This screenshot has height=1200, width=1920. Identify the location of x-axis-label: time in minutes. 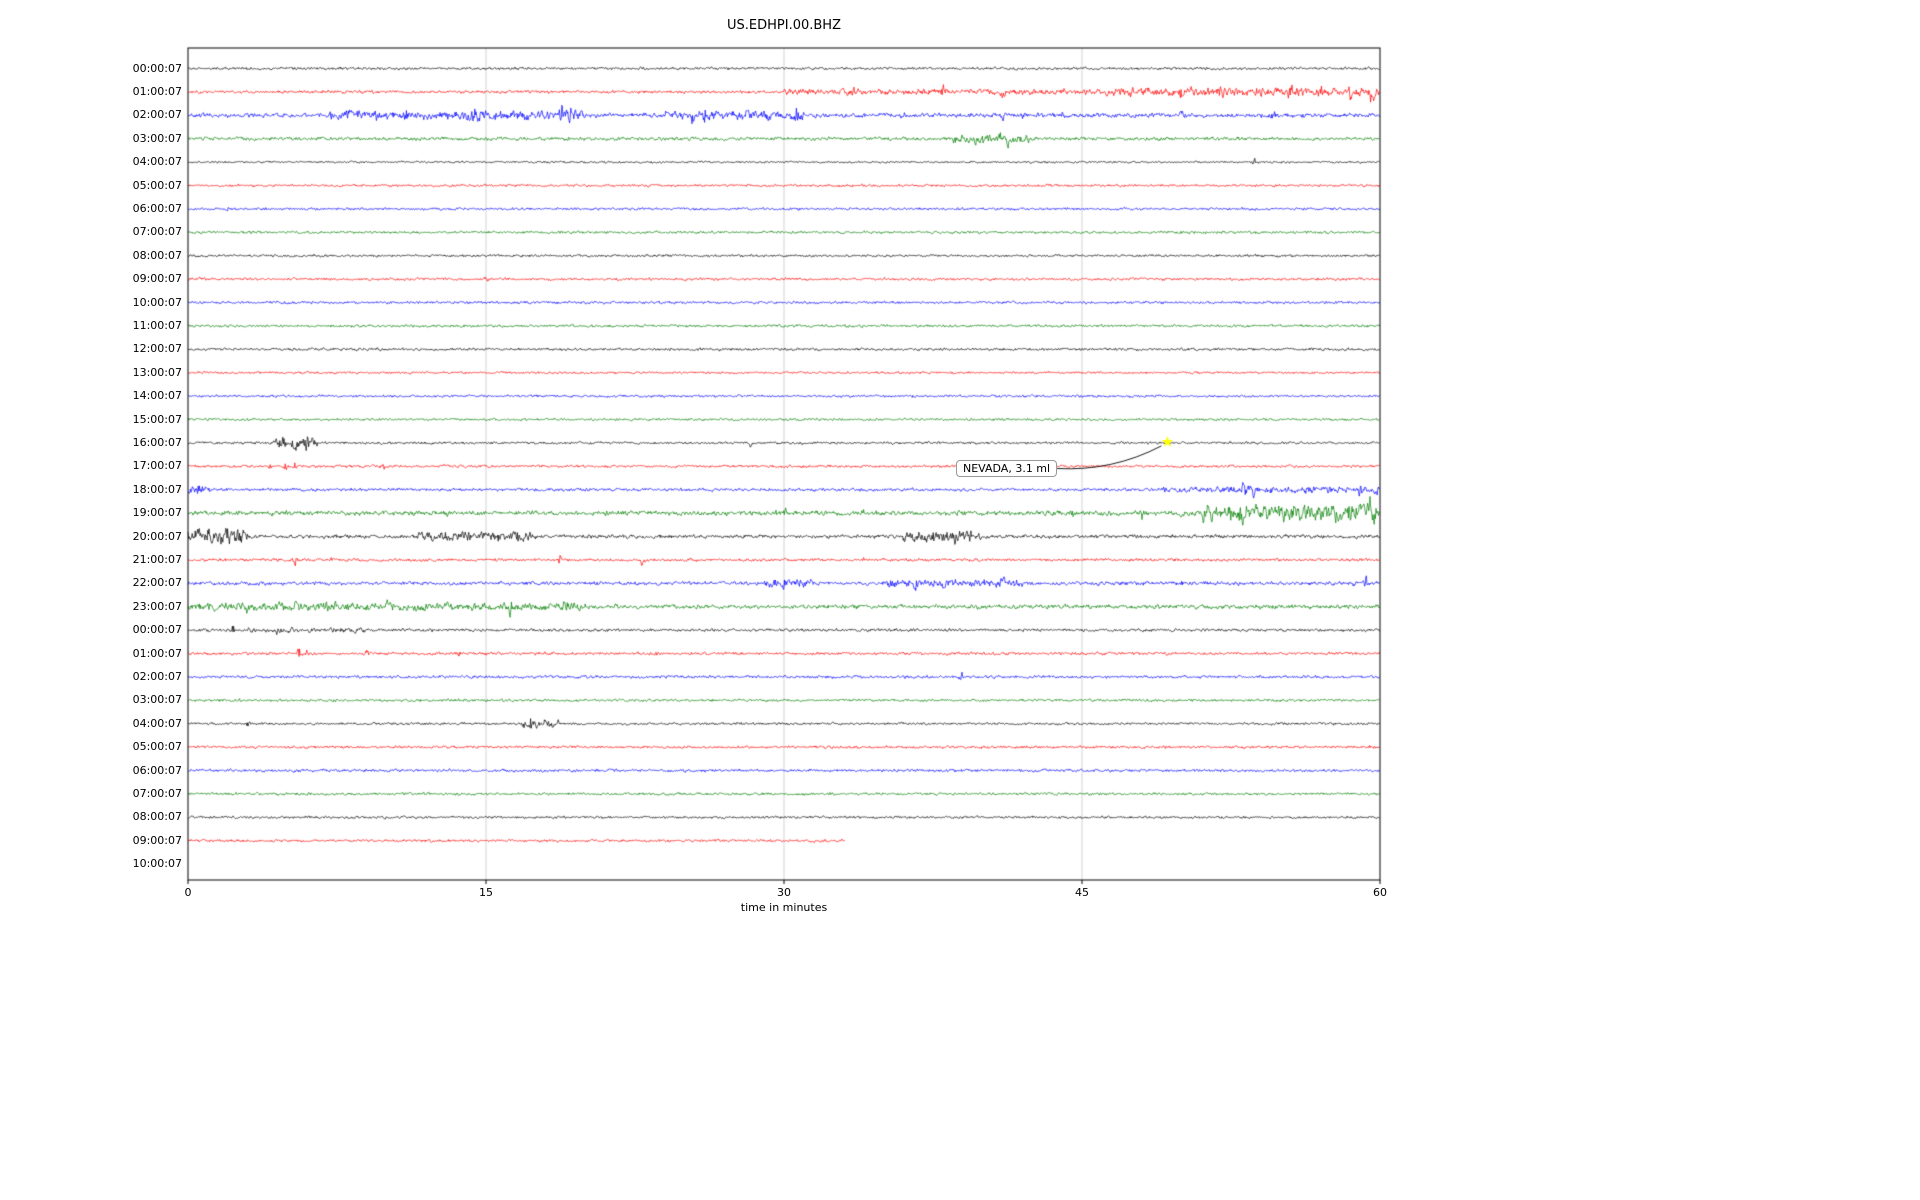
(784, 907).